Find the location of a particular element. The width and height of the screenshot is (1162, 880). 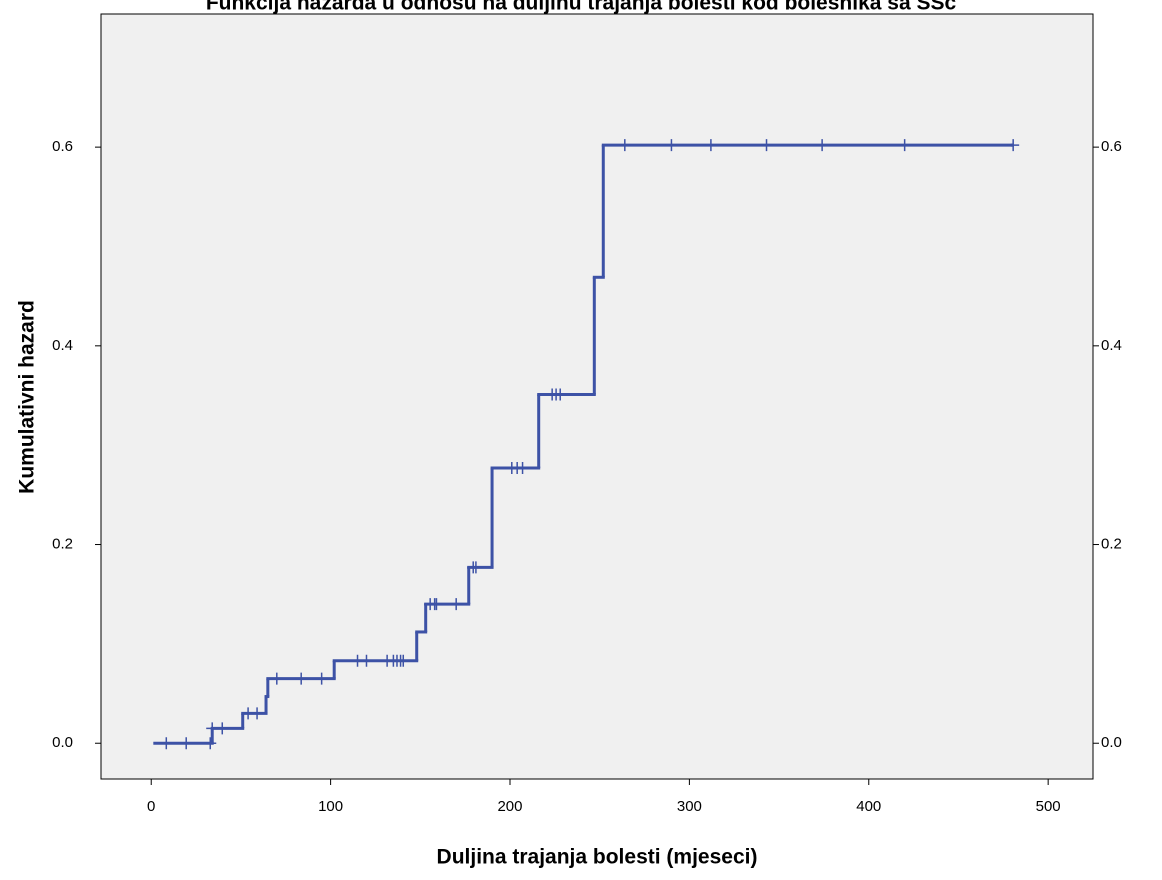

y2-tick-label: 0.0 is located at coordinates (1111, 742).